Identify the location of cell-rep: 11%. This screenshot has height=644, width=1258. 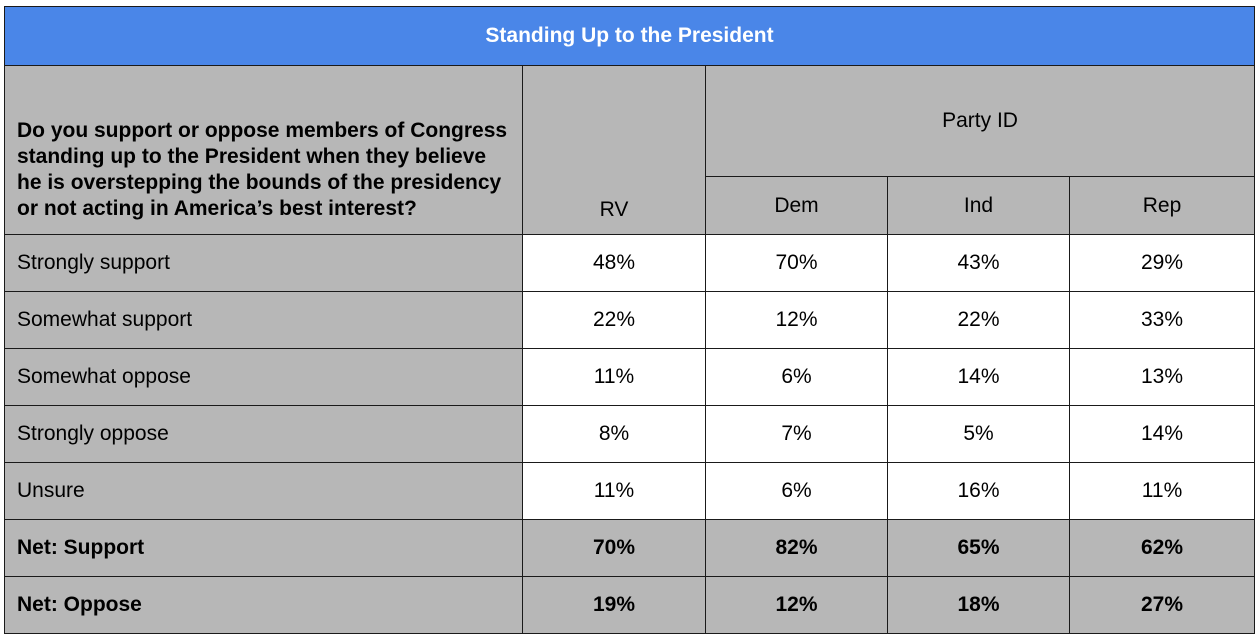
(1162, 491).